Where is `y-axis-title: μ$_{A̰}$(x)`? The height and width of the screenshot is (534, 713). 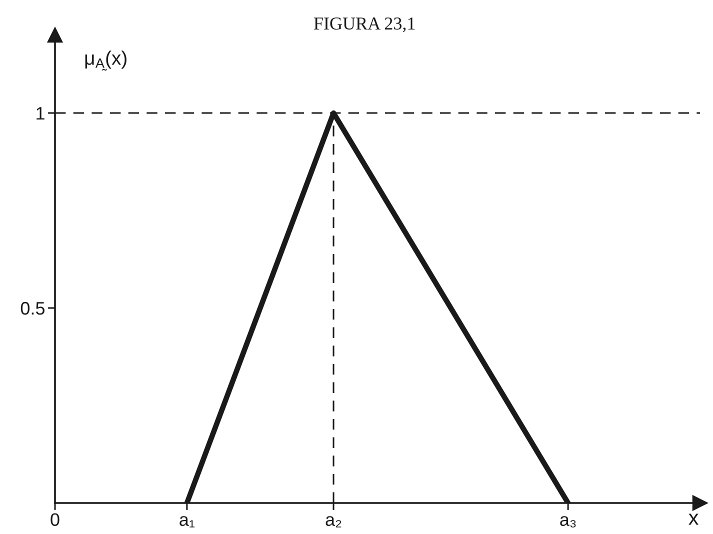 y-axis-title: μ$_{A̰}$(x) is located at coordinates (105, 60).